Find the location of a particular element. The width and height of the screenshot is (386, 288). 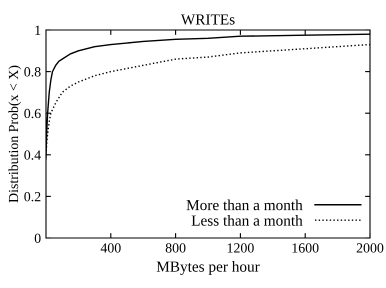

y-tick-label: 0.8 is located at coordinates (32, 72).